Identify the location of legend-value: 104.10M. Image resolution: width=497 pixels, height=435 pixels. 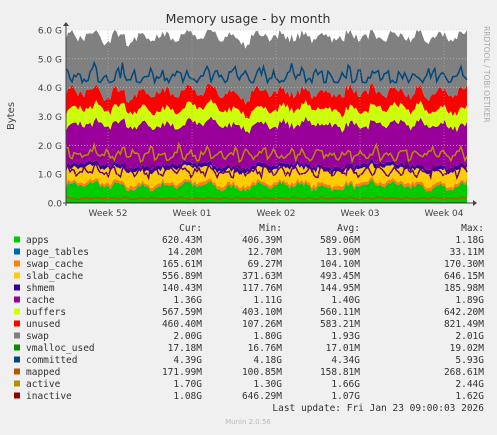
(340, 264).